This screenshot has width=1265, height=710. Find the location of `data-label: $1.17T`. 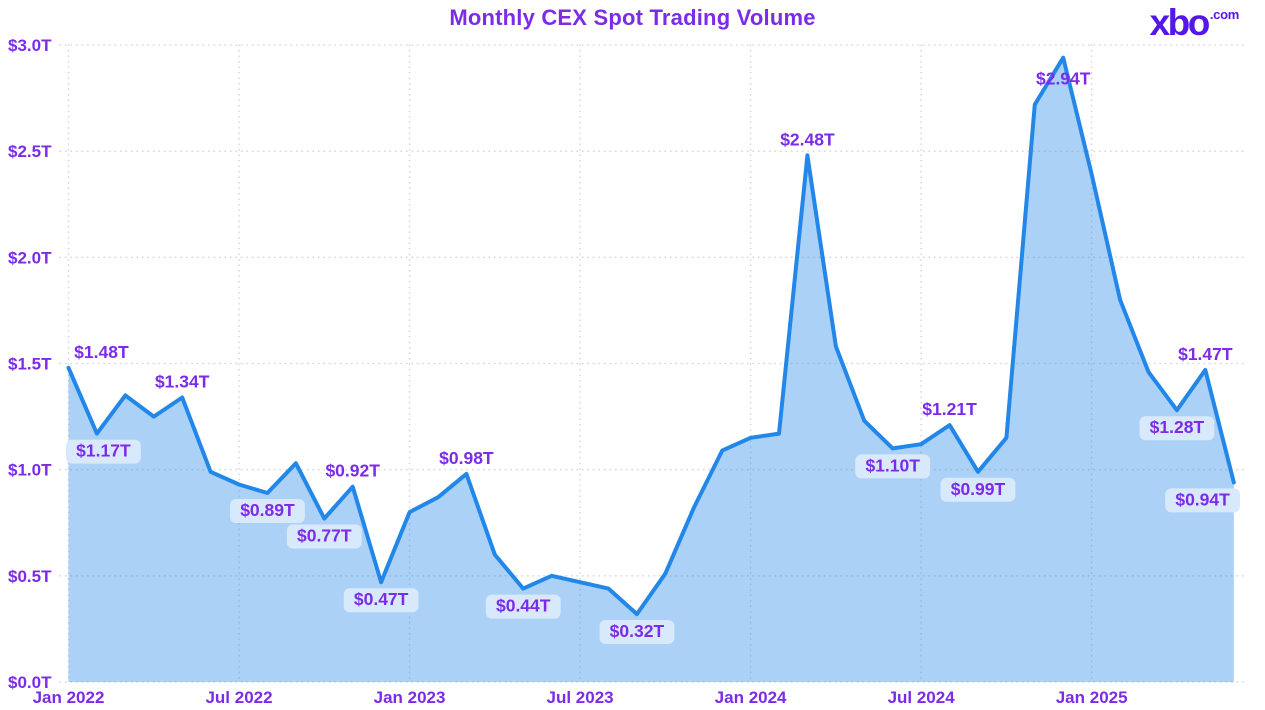

data-label: $1.17T is located at coordinates (103, 451).